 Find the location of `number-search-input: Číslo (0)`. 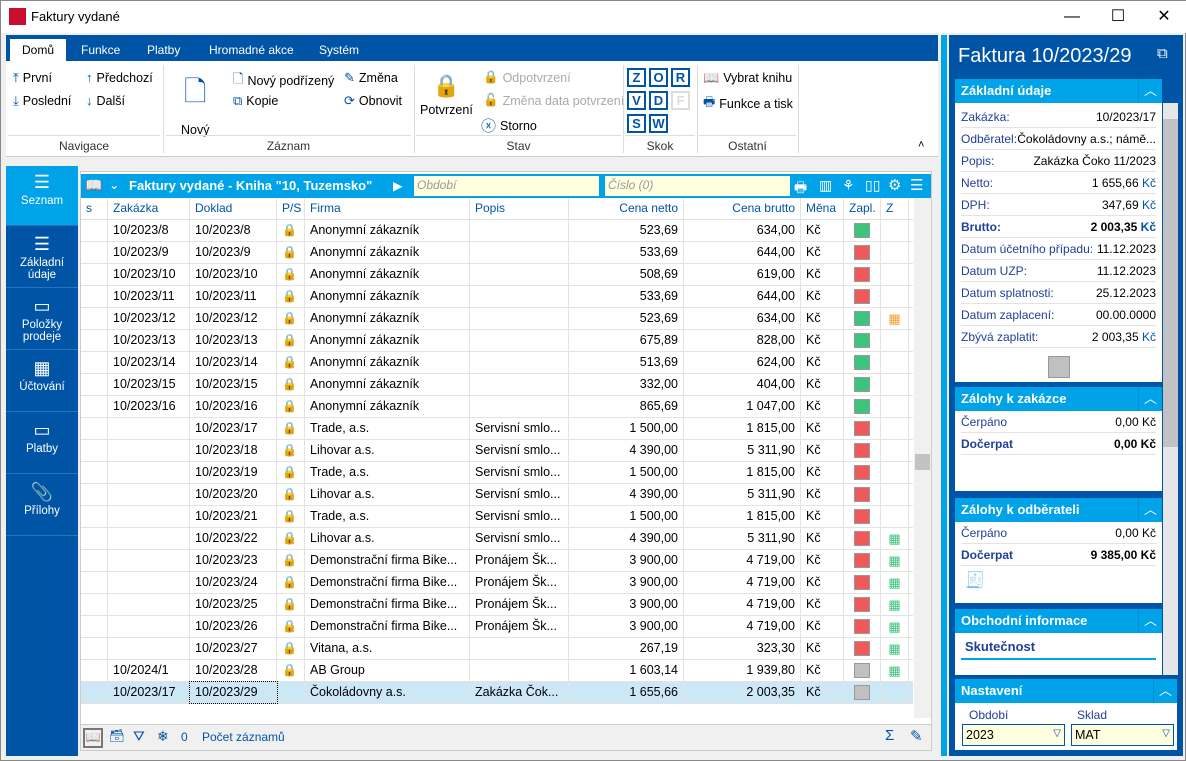

number-search-input: Číslo (0) is located at coordinates (697, 186).